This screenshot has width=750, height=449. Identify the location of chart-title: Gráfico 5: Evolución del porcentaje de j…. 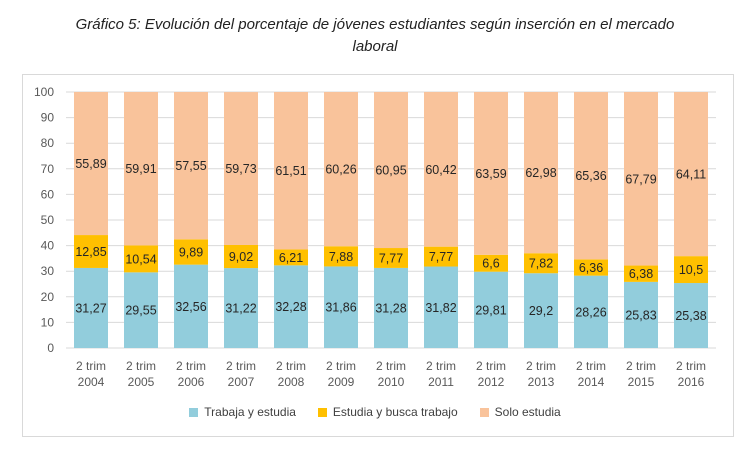
(375, 36).